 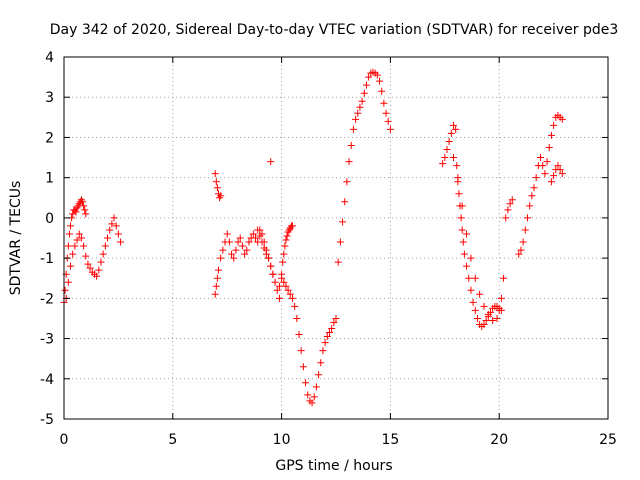 What do you see at coordinates (64, 440) in the screenshot?
I see `x-tick-label: 0` at bounding box center [64, 440].